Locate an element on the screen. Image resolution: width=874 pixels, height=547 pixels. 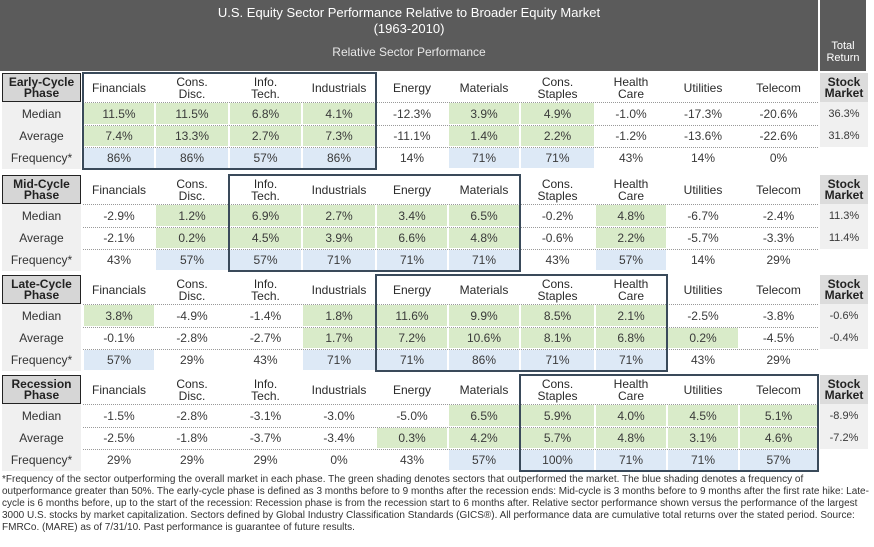
sector-header: Utilities is located at coordinates (703, 189).